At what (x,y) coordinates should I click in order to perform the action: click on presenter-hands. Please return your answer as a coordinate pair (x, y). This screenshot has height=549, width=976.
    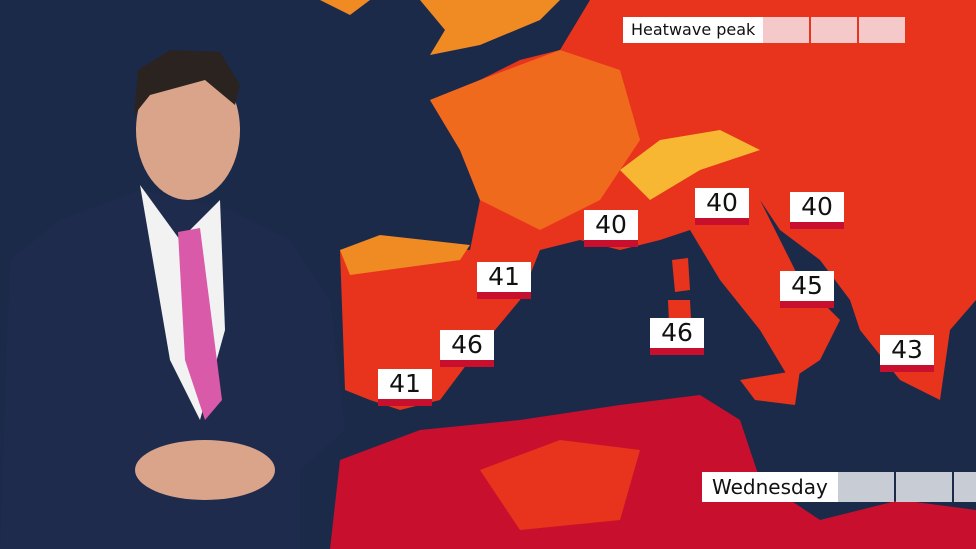
    Looking at the image, I should click on (205, 470).